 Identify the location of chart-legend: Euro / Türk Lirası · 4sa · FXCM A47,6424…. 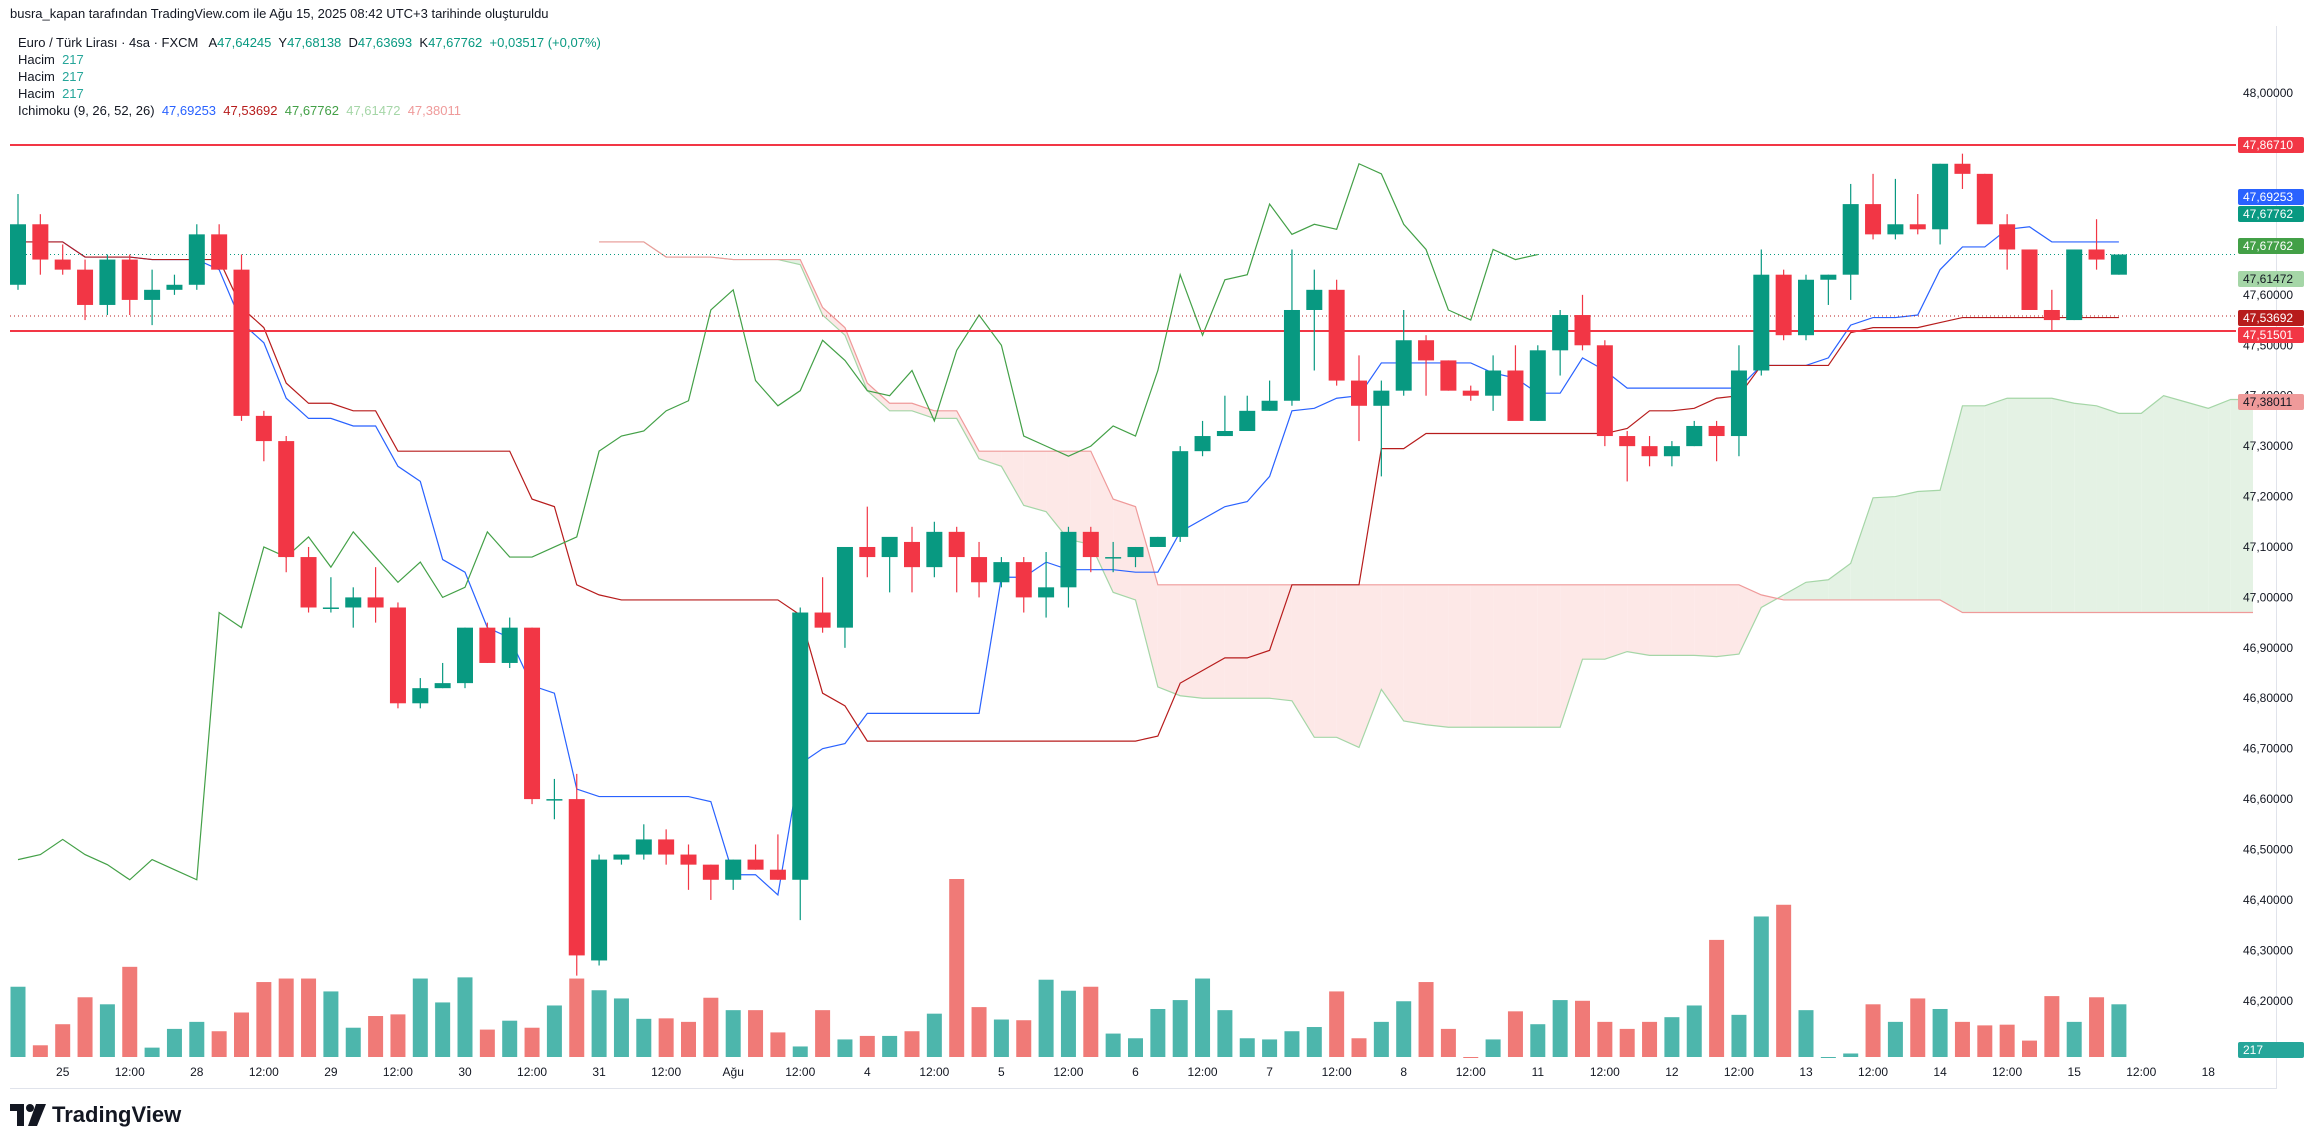
(309, 76).